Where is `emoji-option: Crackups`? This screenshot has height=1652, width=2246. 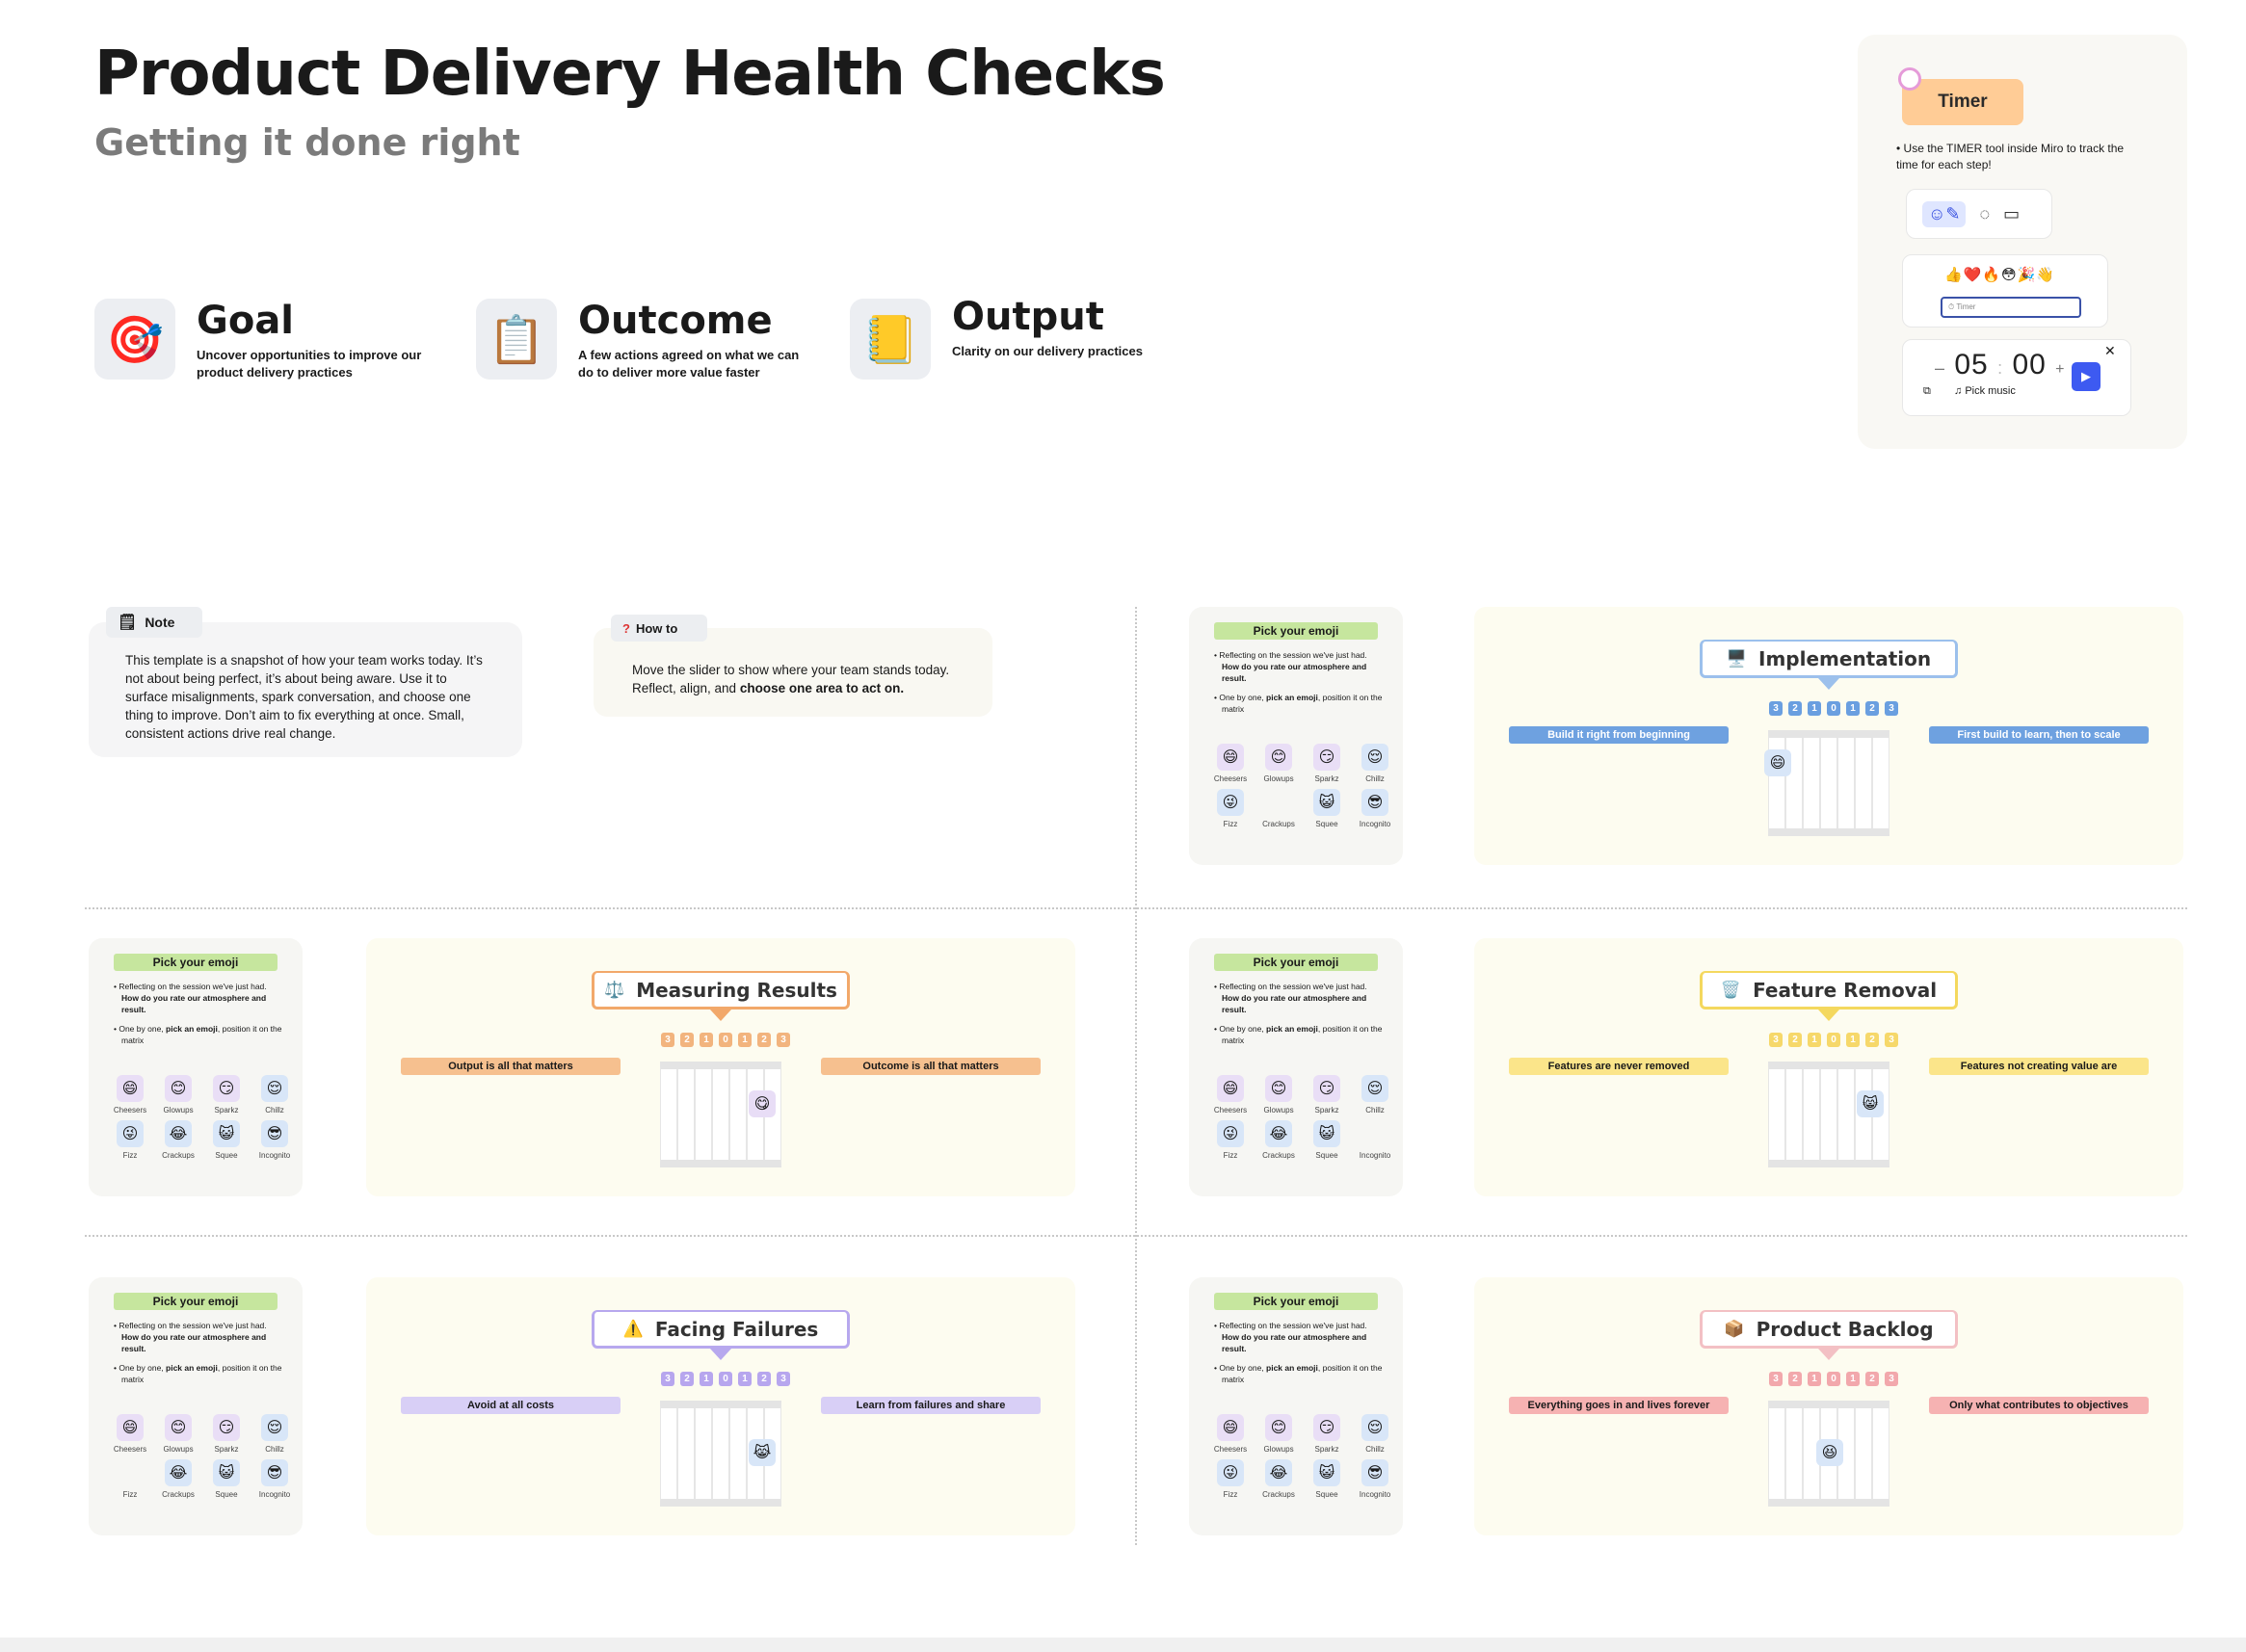 emoji-option: Crackups is located at coordinates (1279, 808).